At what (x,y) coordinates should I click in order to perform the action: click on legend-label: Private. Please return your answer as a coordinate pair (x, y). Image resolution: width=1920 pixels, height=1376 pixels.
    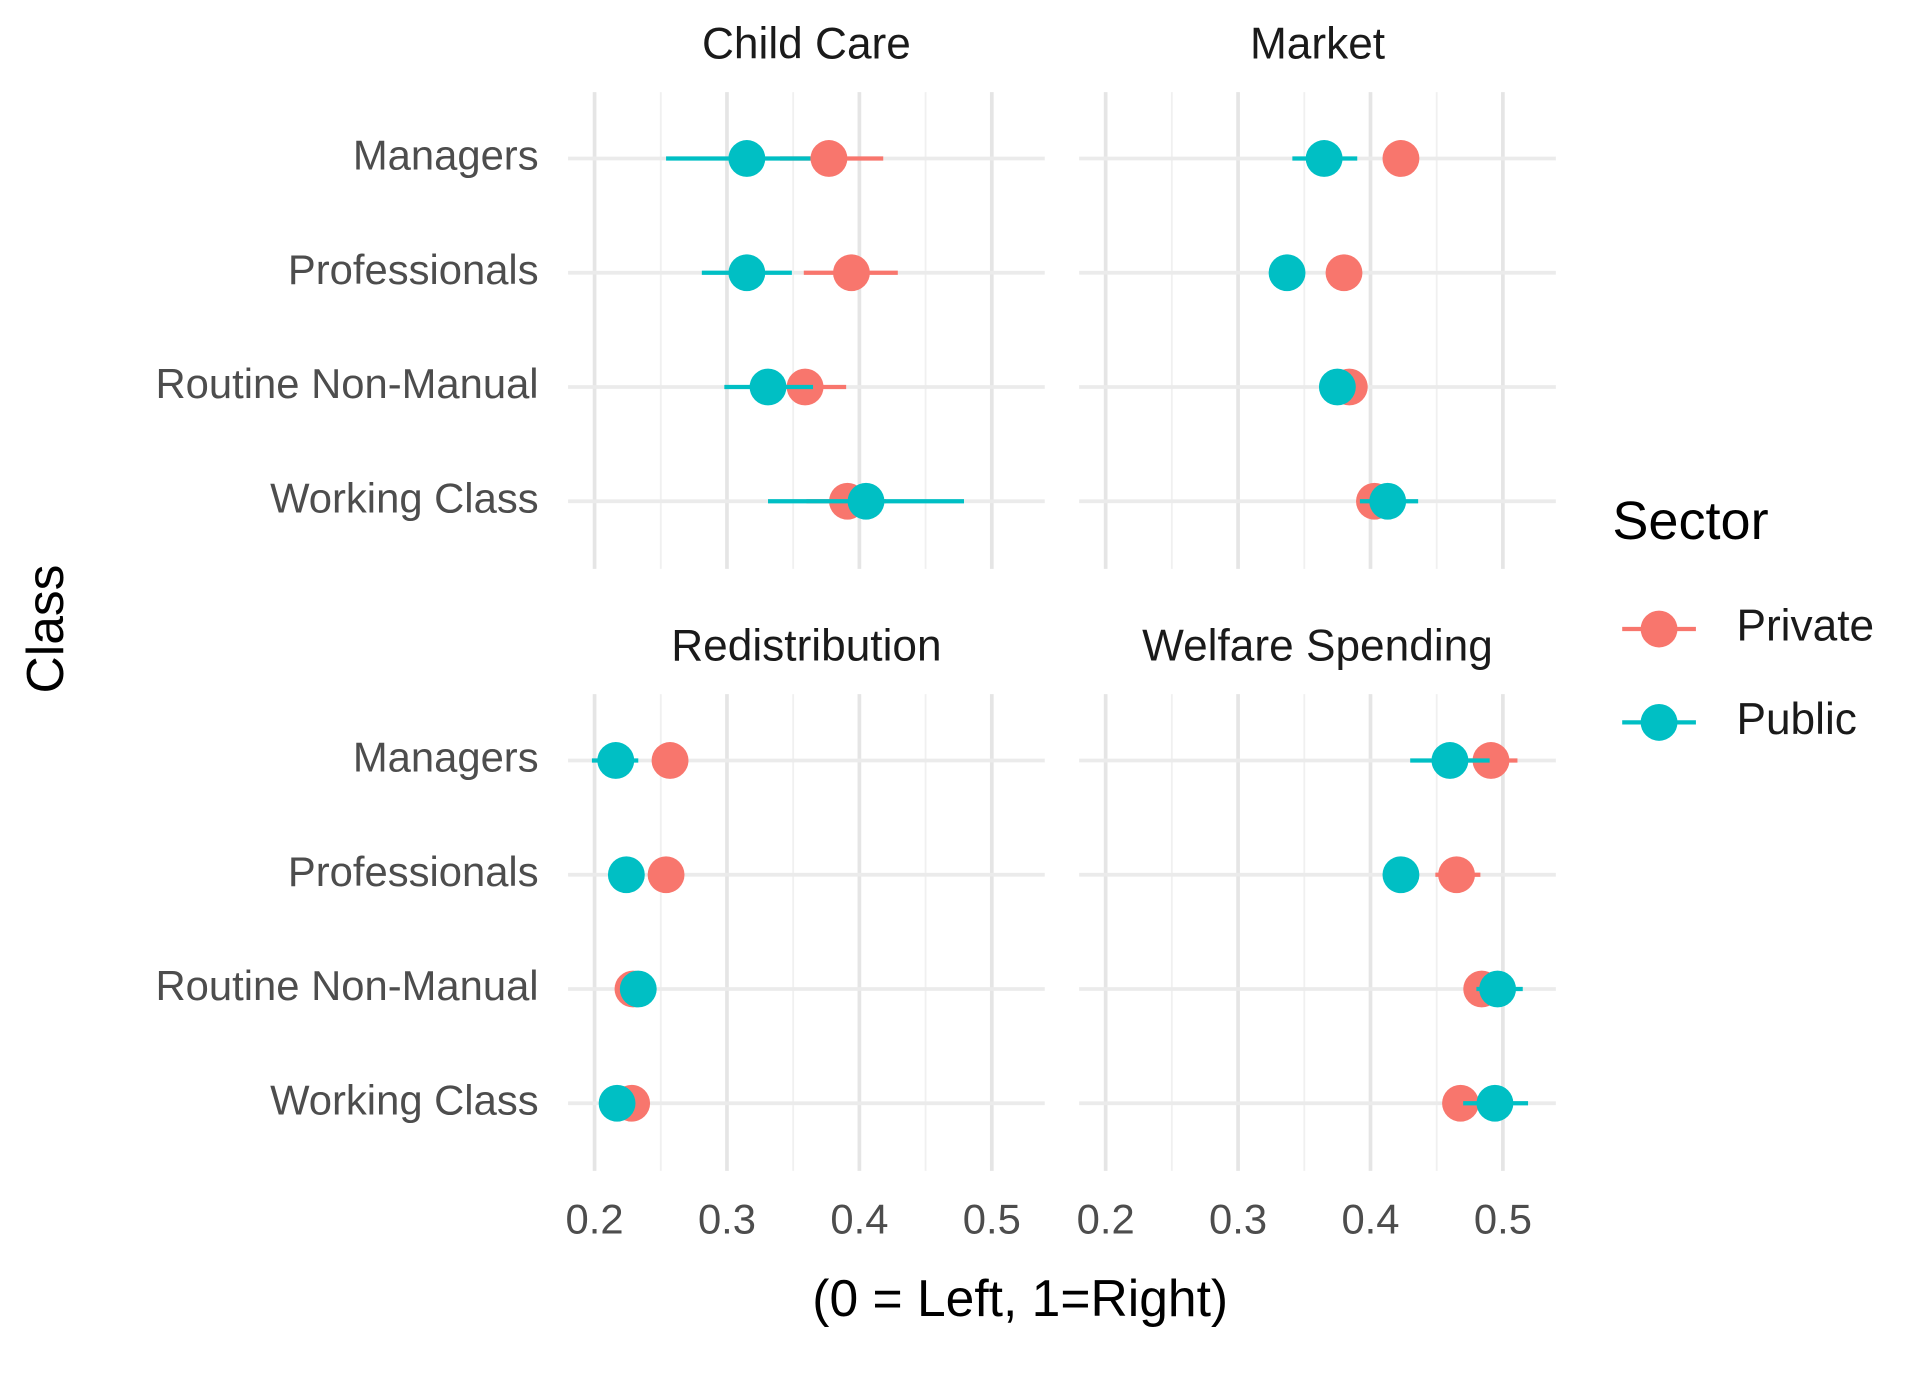
    Looking at the image, I should click on (1805, 626).